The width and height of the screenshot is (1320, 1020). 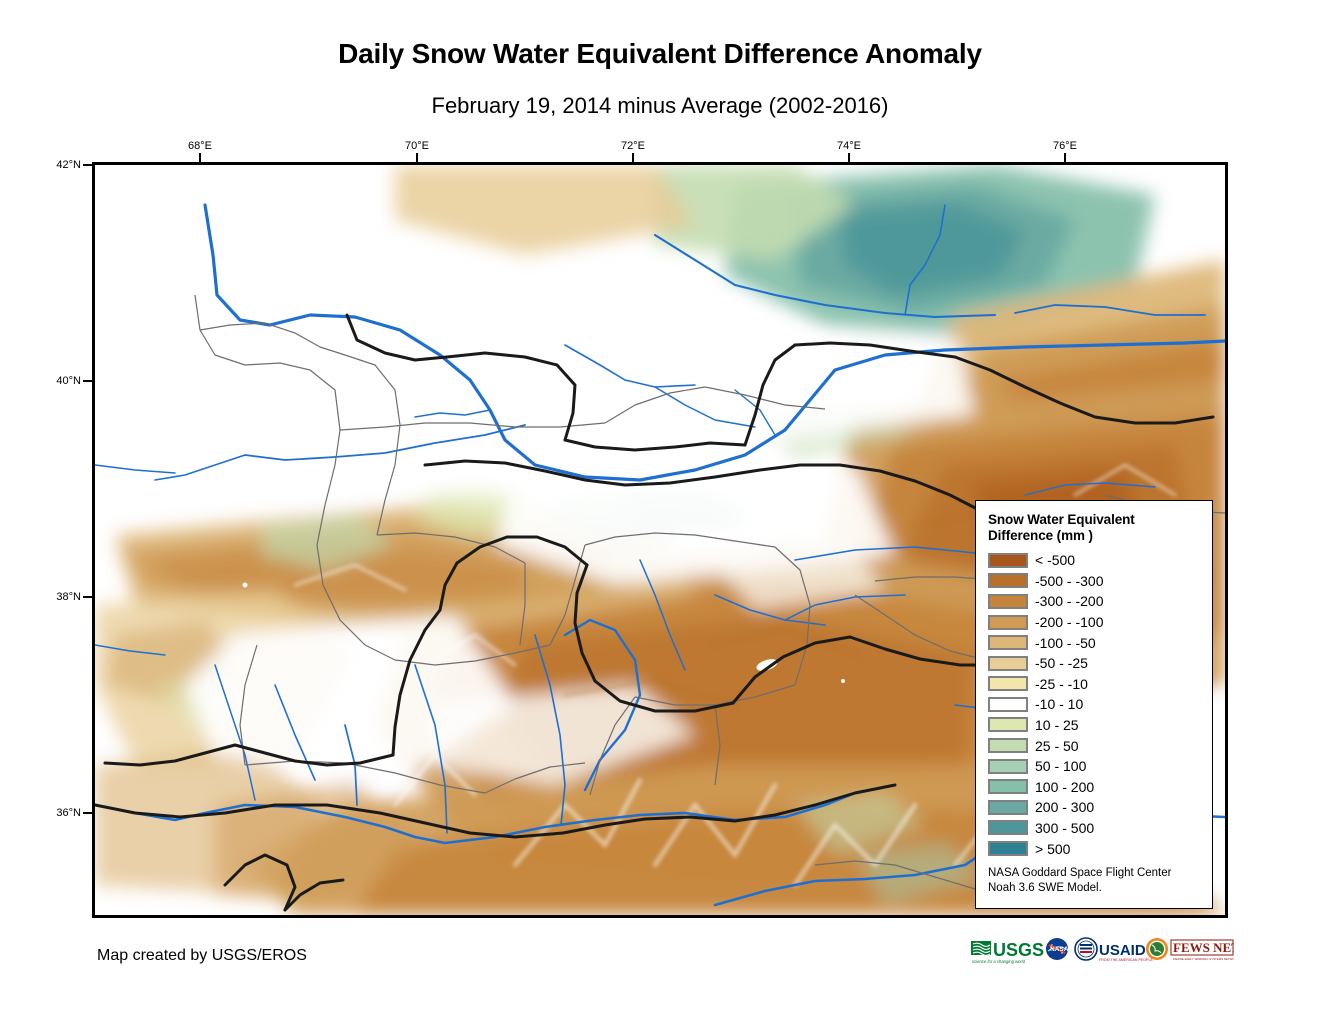 I want to click on legend-label: > 500, so click(x=1053, y=848).